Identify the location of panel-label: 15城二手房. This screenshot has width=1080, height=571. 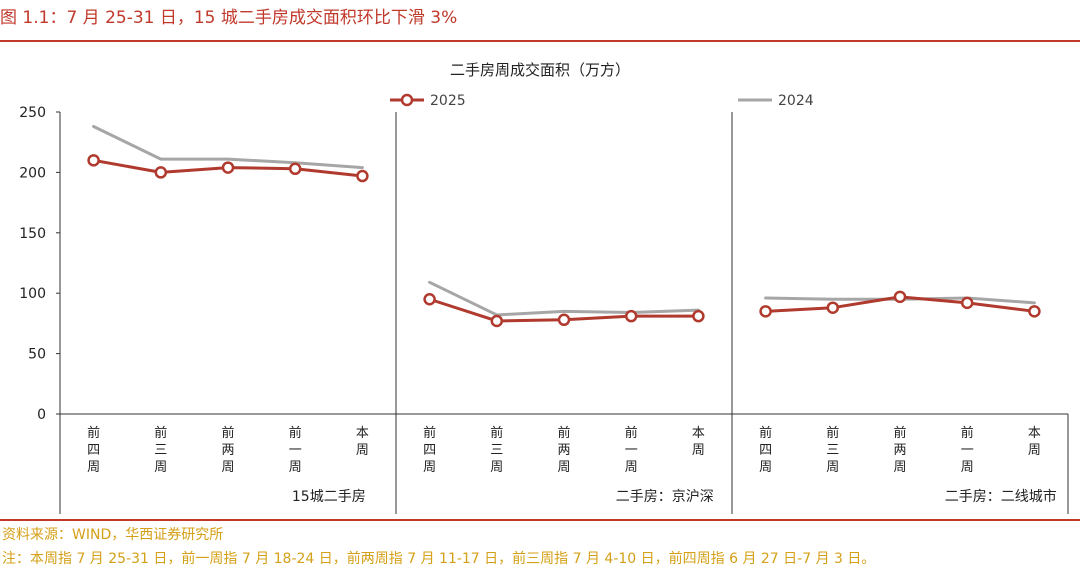
(329, 497).